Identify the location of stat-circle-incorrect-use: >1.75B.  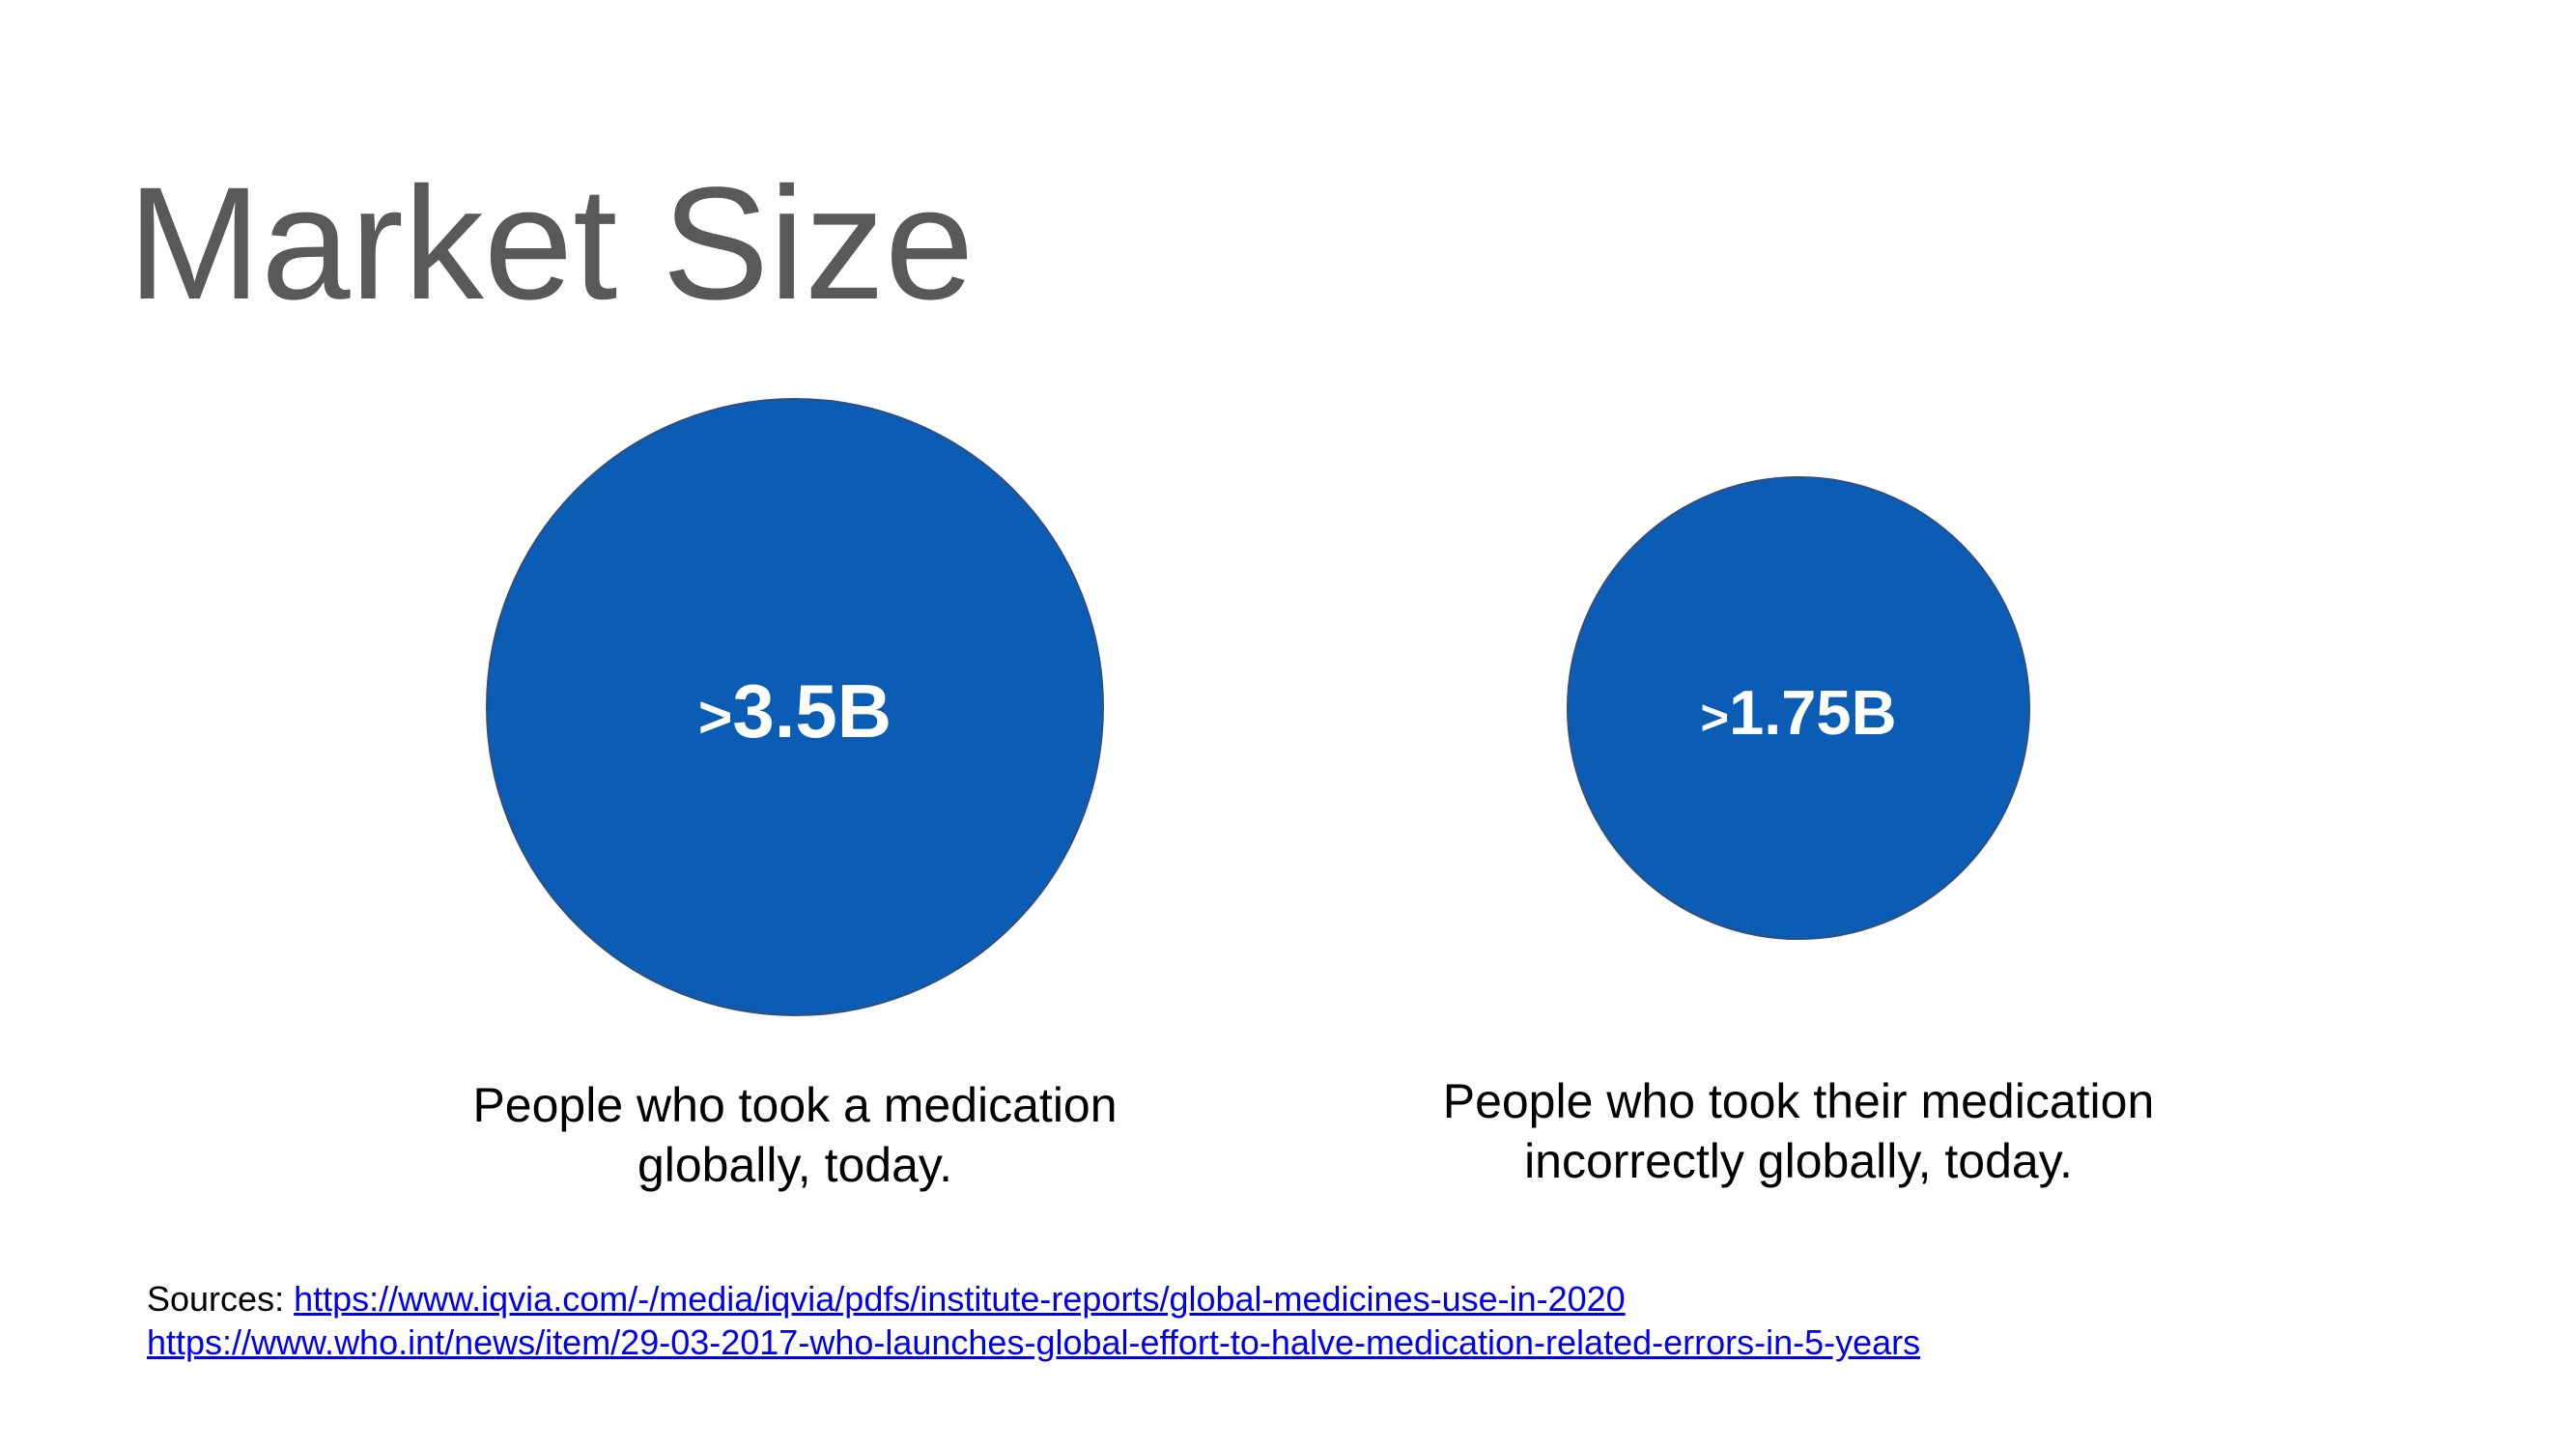
(1798, 708).